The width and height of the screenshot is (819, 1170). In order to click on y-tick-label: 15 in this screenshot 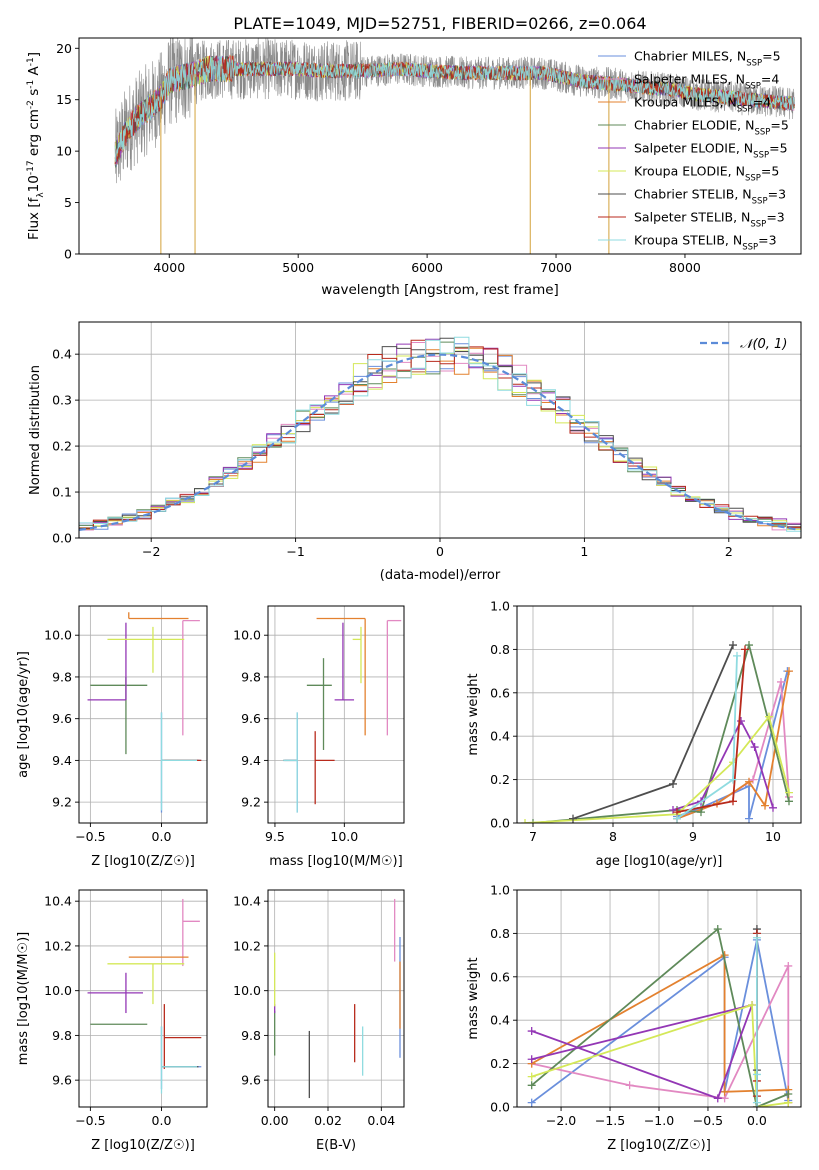, I will do `click(64, 99)`.